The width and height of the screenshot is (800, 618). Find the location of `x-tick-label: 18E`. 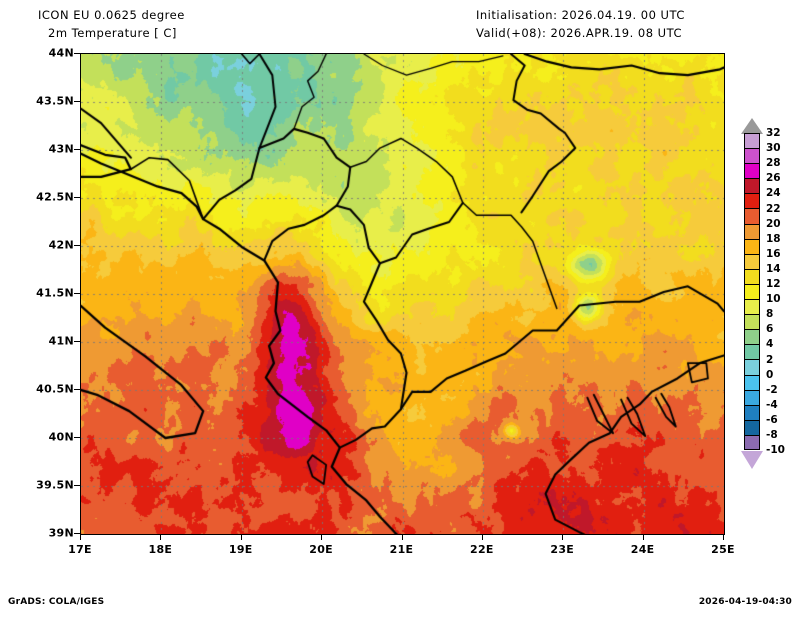

x-tick-label: 18E is located at coordinates (160, 549).